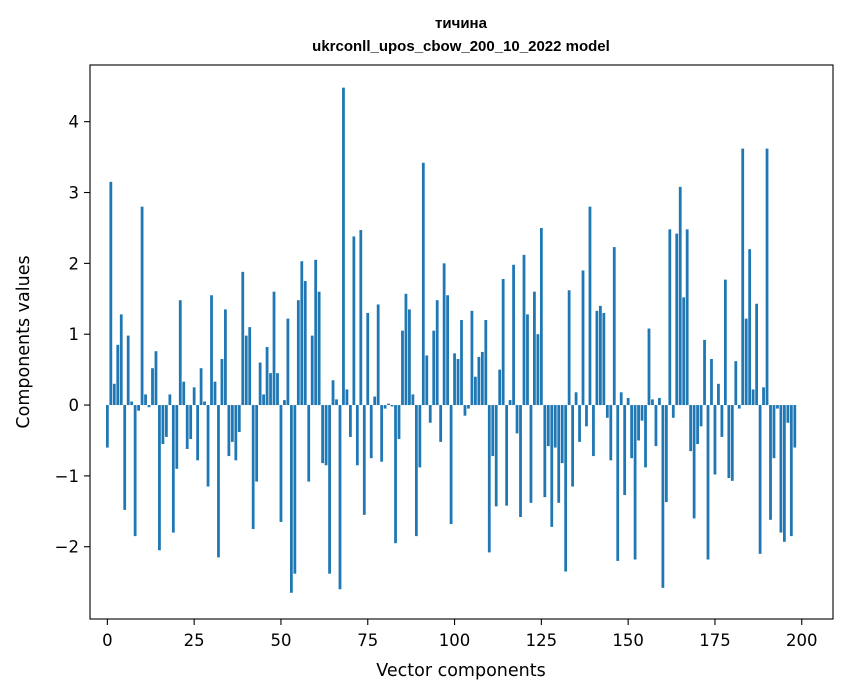 The width and height of the screenshot is (847, 696). What do you see at coordinates (802, 640) in the screenshot?
I see `x-tick-label: 200` at bounding box center [802, 640].